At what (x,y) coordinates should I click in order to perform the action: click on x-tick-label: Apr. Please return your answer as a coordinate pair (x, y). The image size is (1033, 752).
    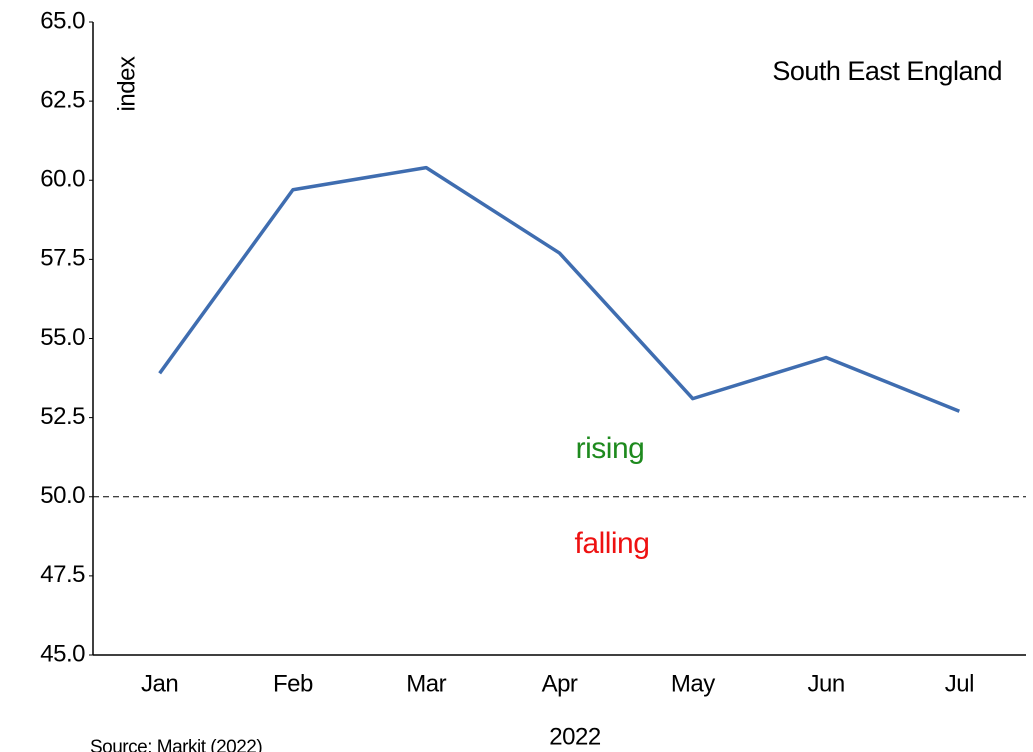
    Looking at the image, I should click on (560, 683).